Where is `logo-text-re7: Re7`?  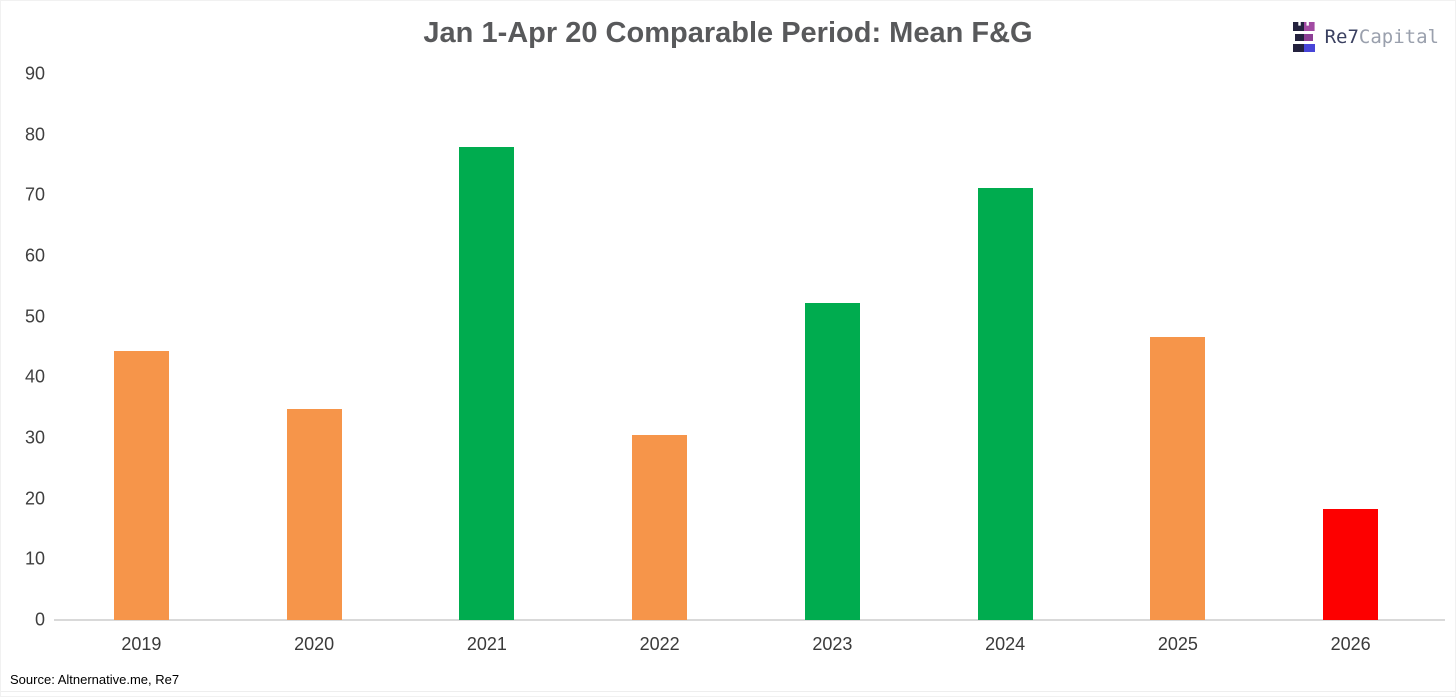 logo-text-re7: Re7 is located at coordinates (1341, 37).